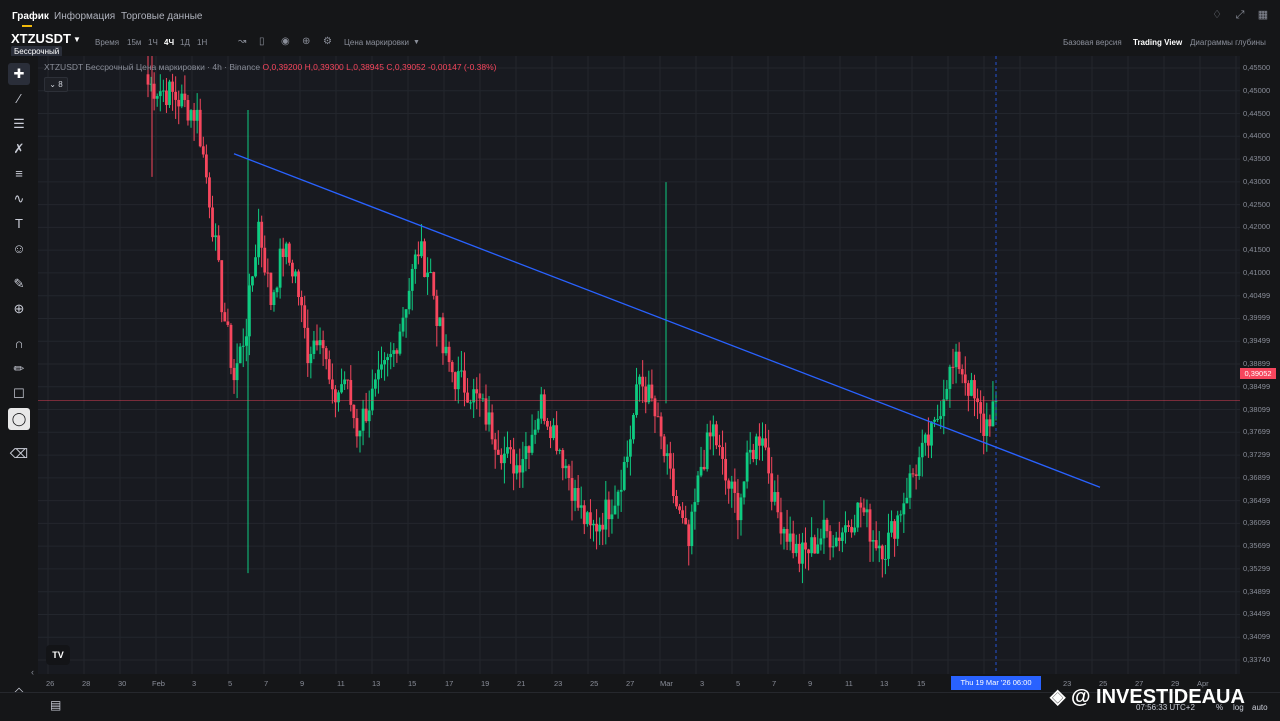  I want to click on indicators-toggle: ⌄ 8, so click(56, 84).